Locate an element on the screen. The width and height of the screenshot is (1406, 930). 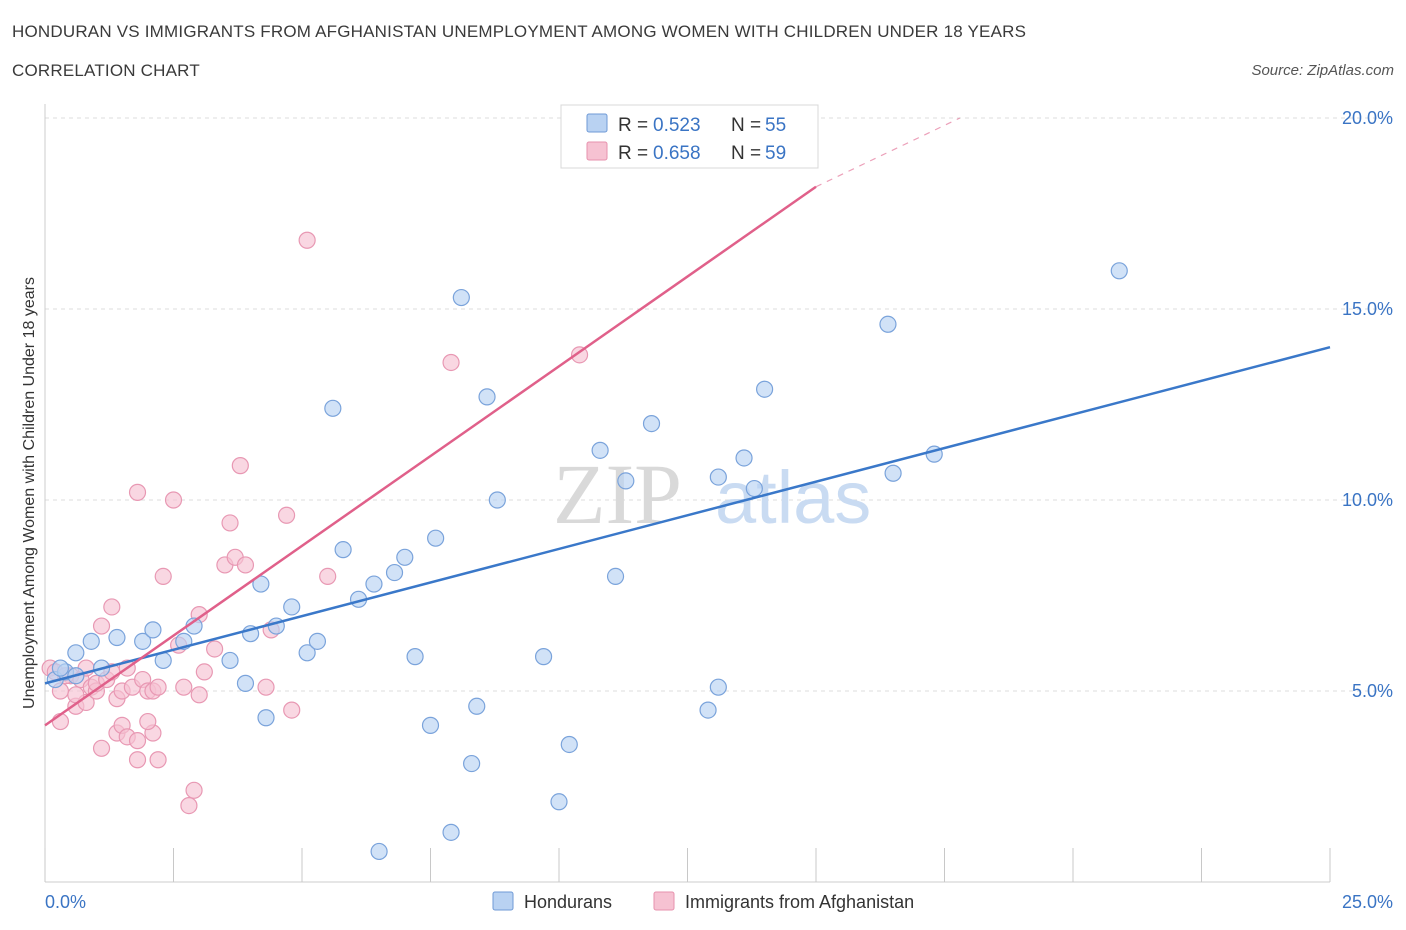
chart-subtitle: CORRELATION CHART is located at coordinates (106, 70).